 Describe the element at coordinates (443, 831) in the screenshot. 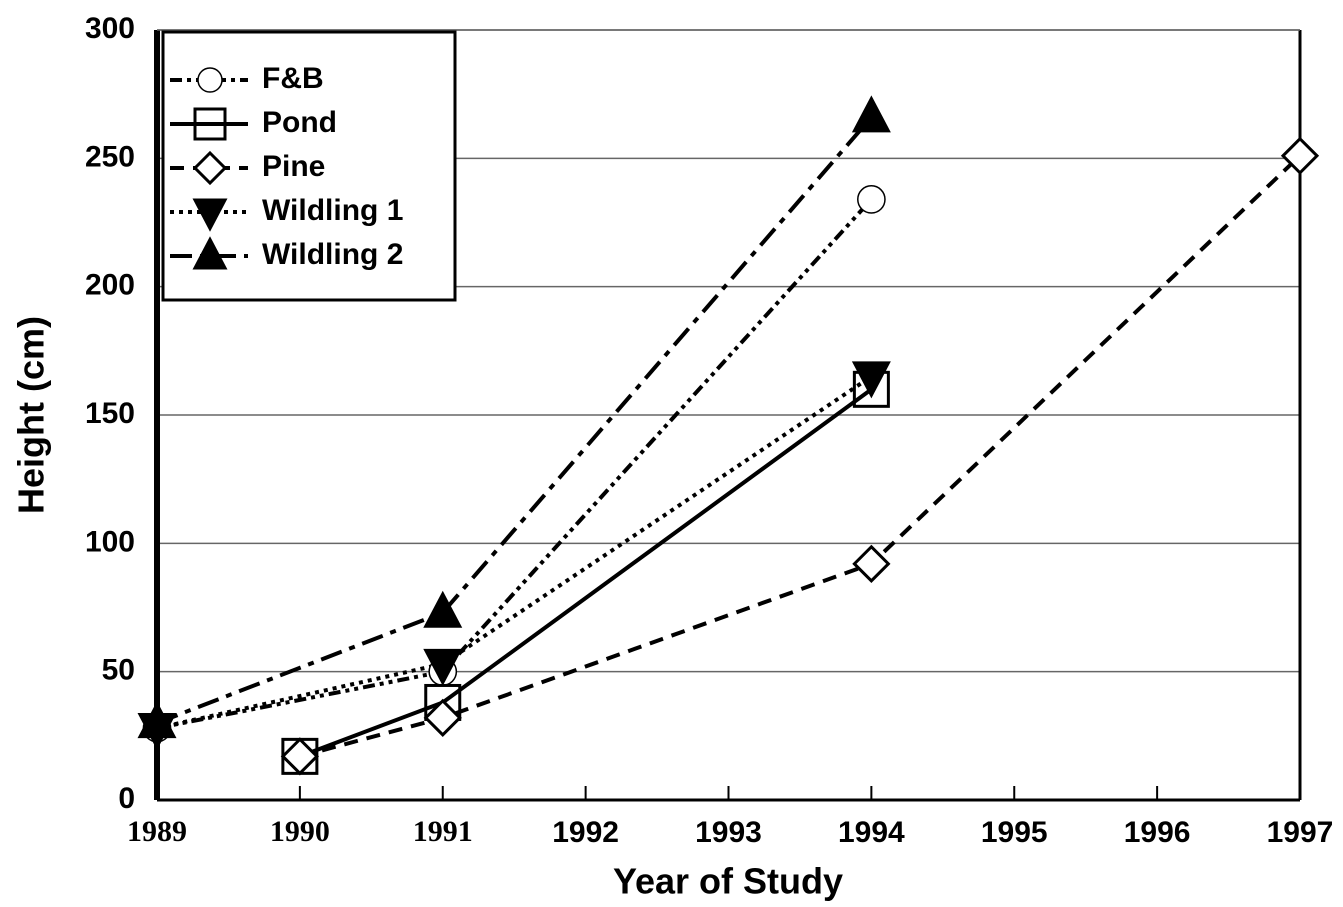

I see `x-tick-label: 1991` at that location.